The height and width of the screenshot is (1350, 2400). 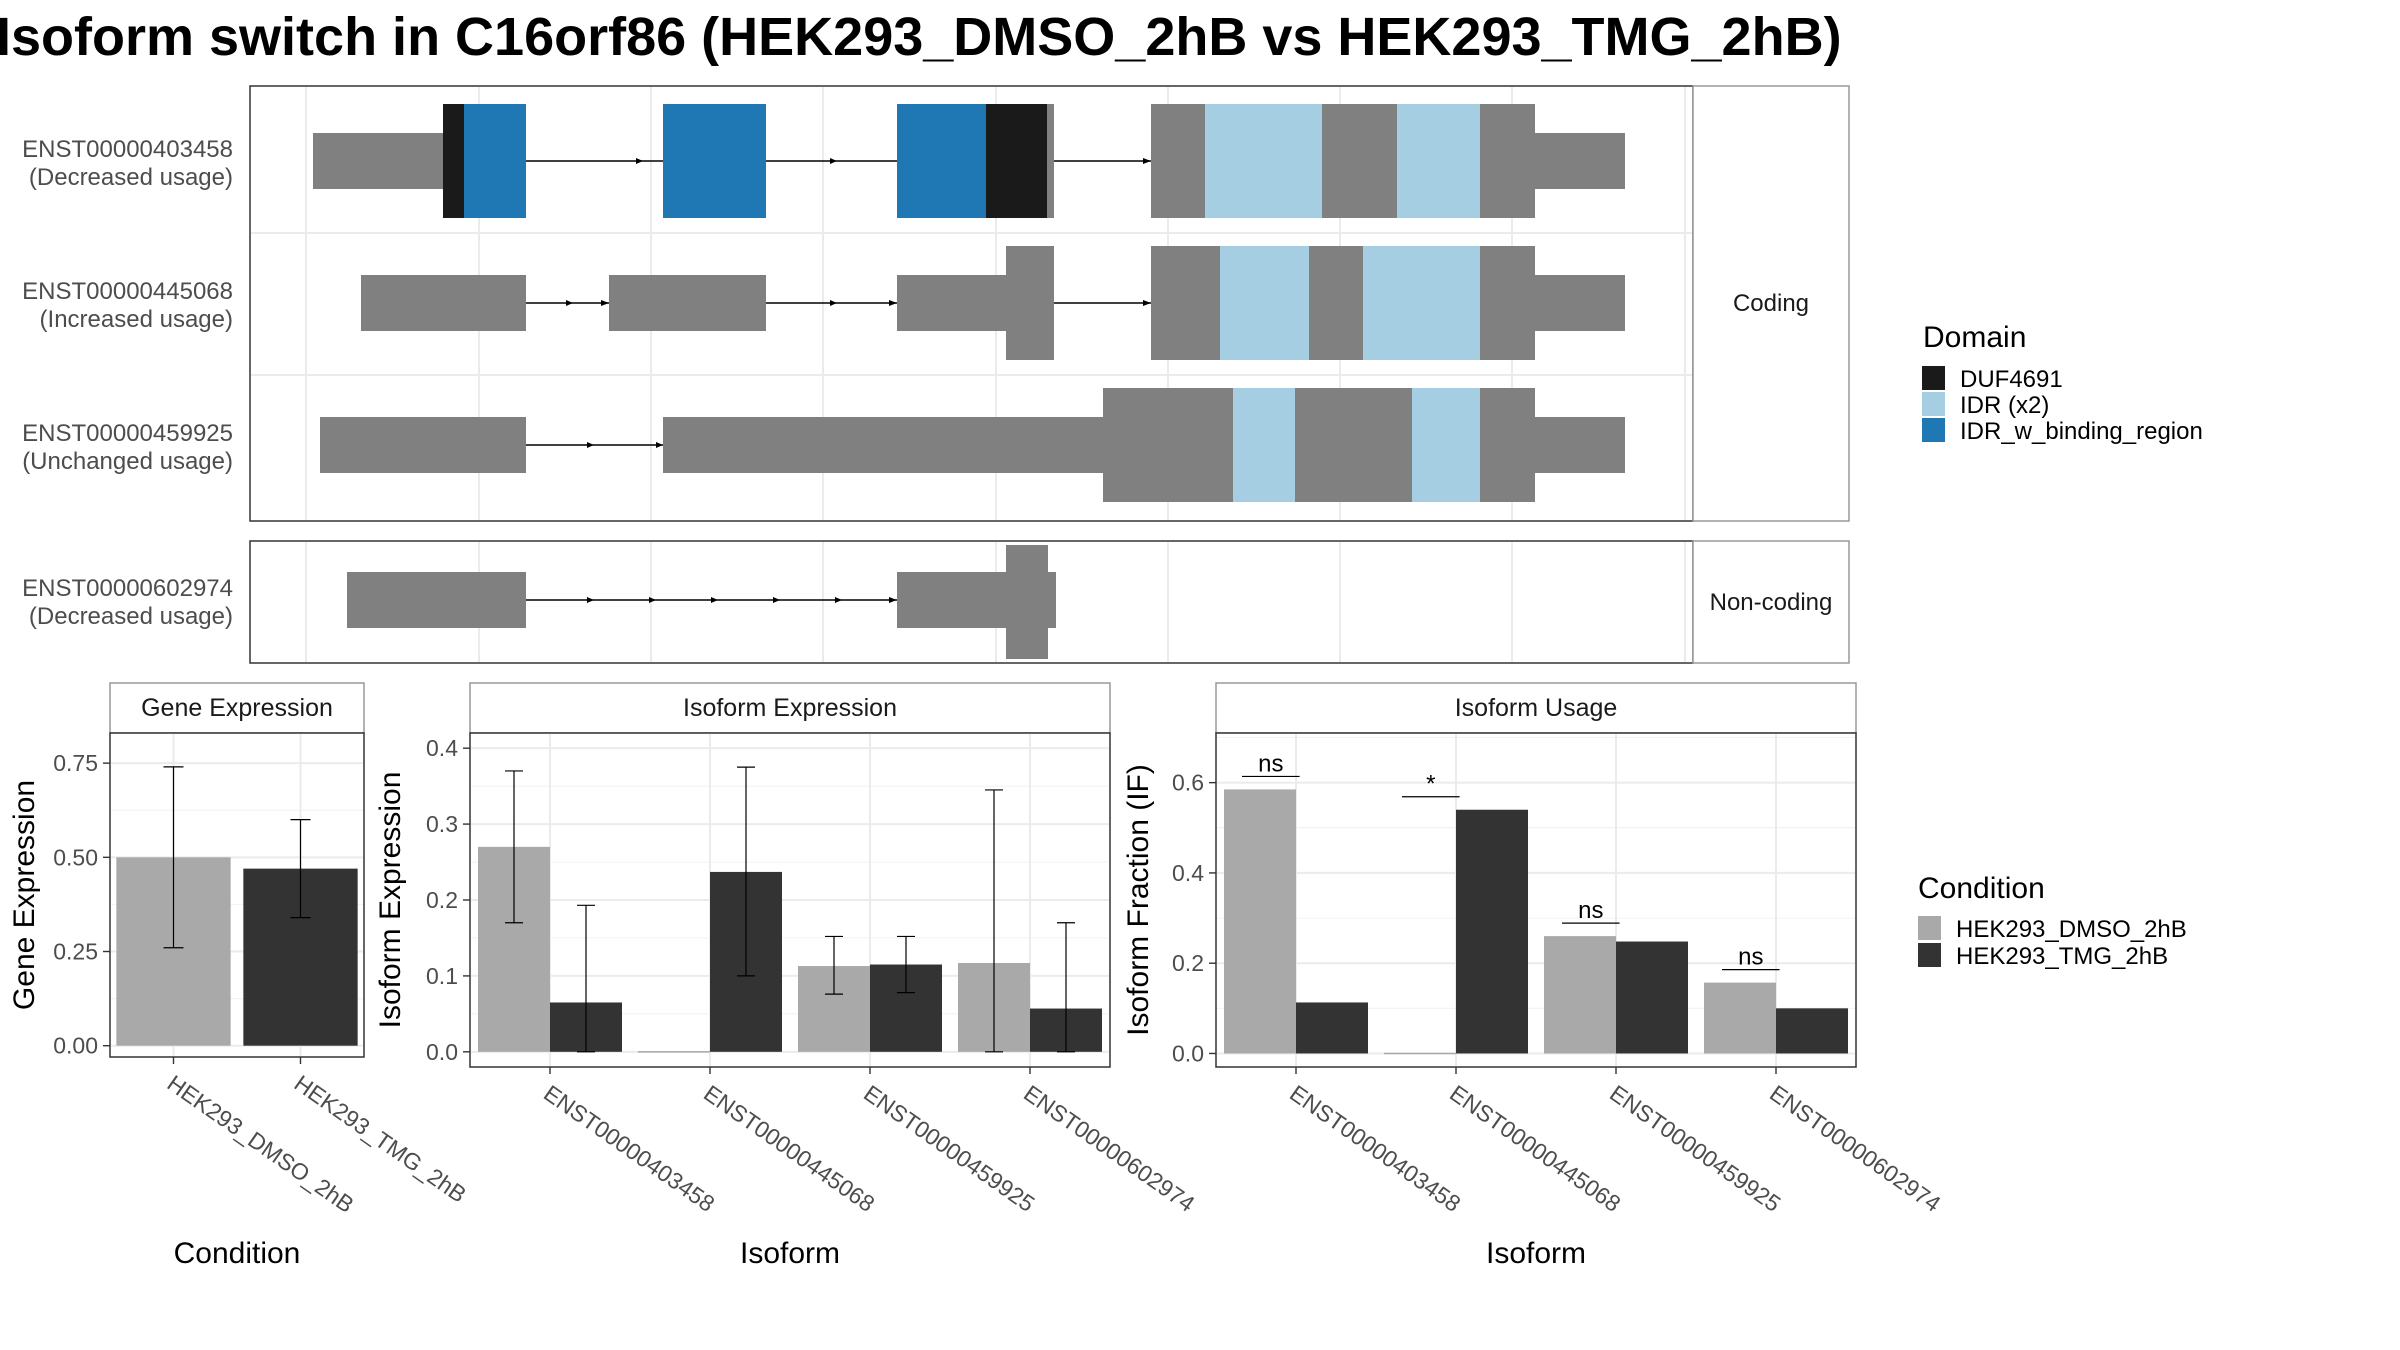 What do you see at coordinates (790, 909) in the screenshot?
I see `panel-error-bars` at bounding box center [790, 909].